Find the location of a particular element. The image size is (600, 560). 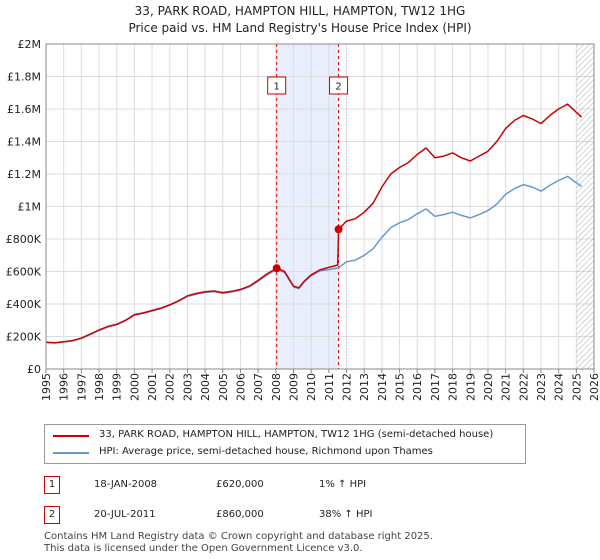

x-tick-label: 2011 is located at coordinates (329, 387).